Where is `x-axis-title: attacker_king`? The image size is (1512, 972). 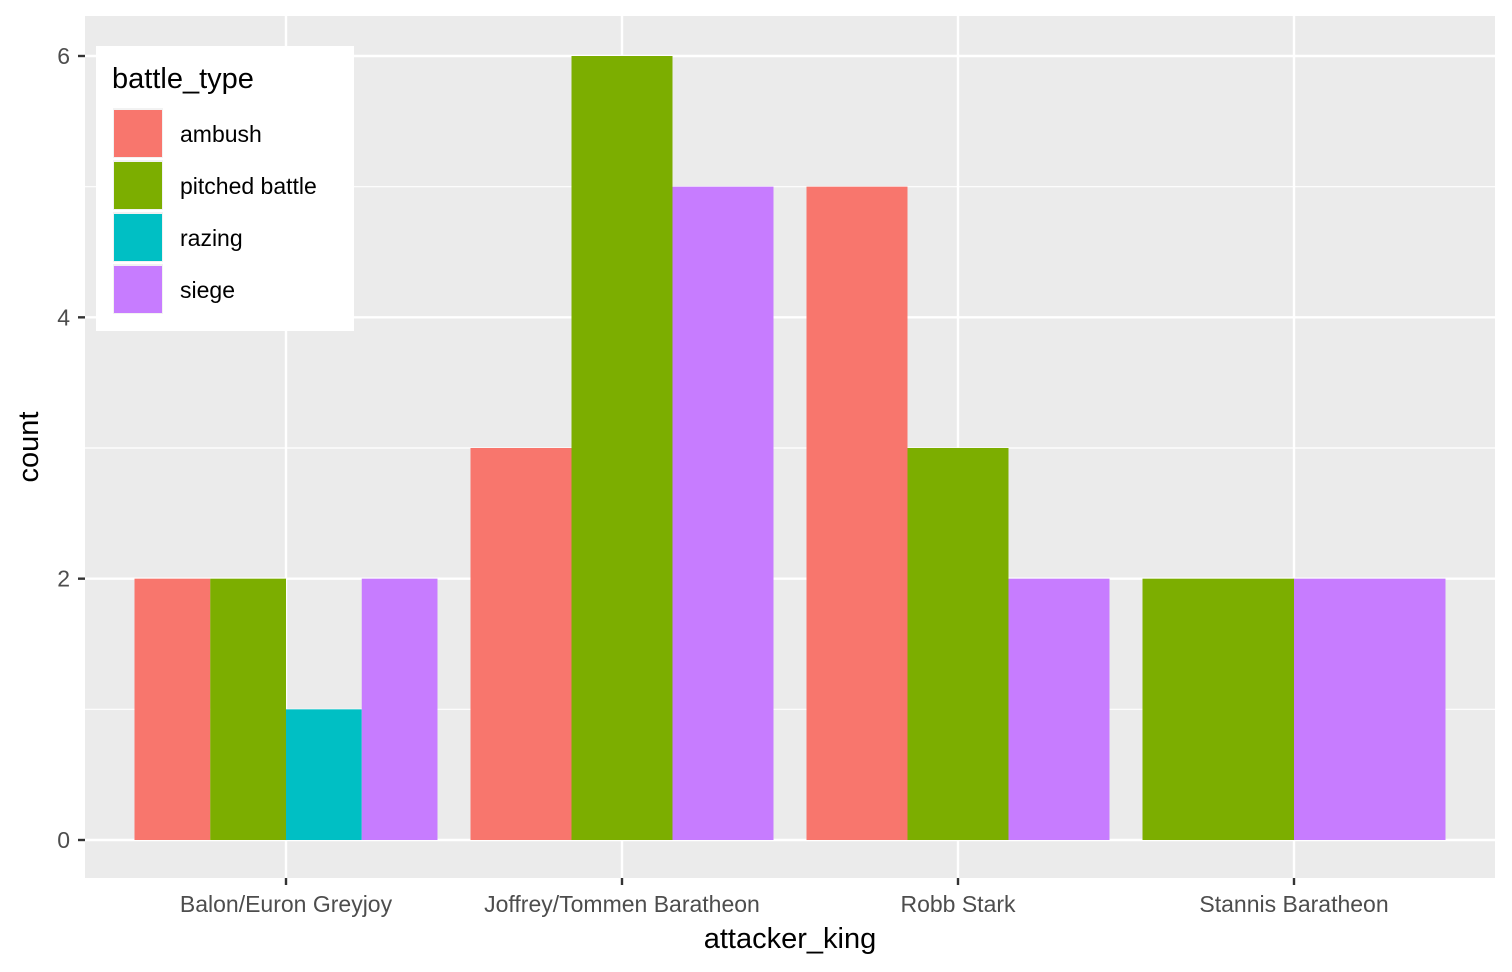 x-axis-title: attacker_king is located at coordinates (790, 939).